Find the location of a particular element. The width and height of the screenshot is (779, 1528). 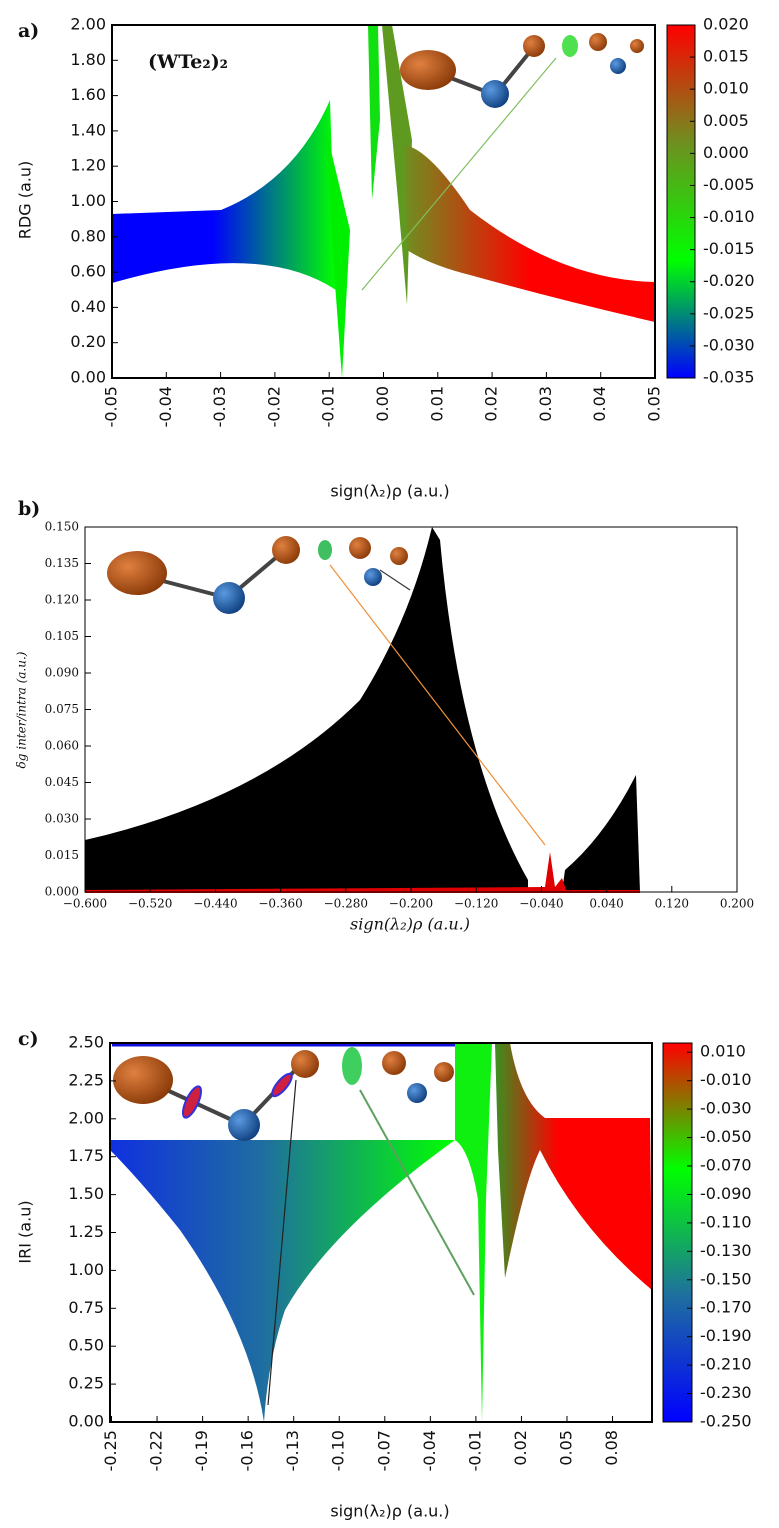

colorbar-tick-label: -0.070 is located at coordinates (726, 1165).